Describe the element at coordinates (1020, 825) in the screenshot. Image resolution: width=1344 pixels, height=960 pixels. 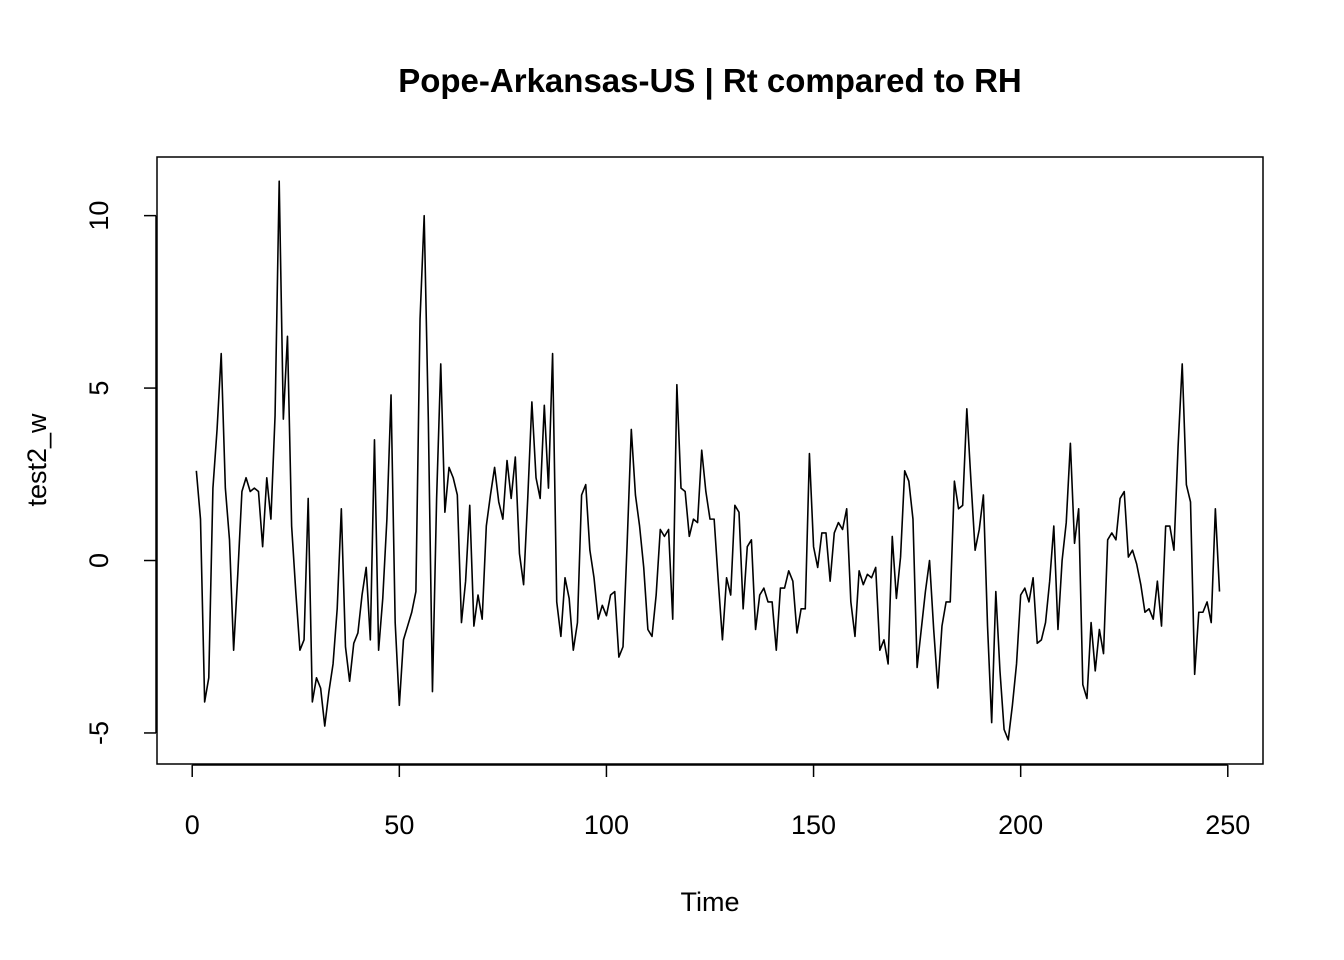
I see `x-tick-label: 200` at that location.